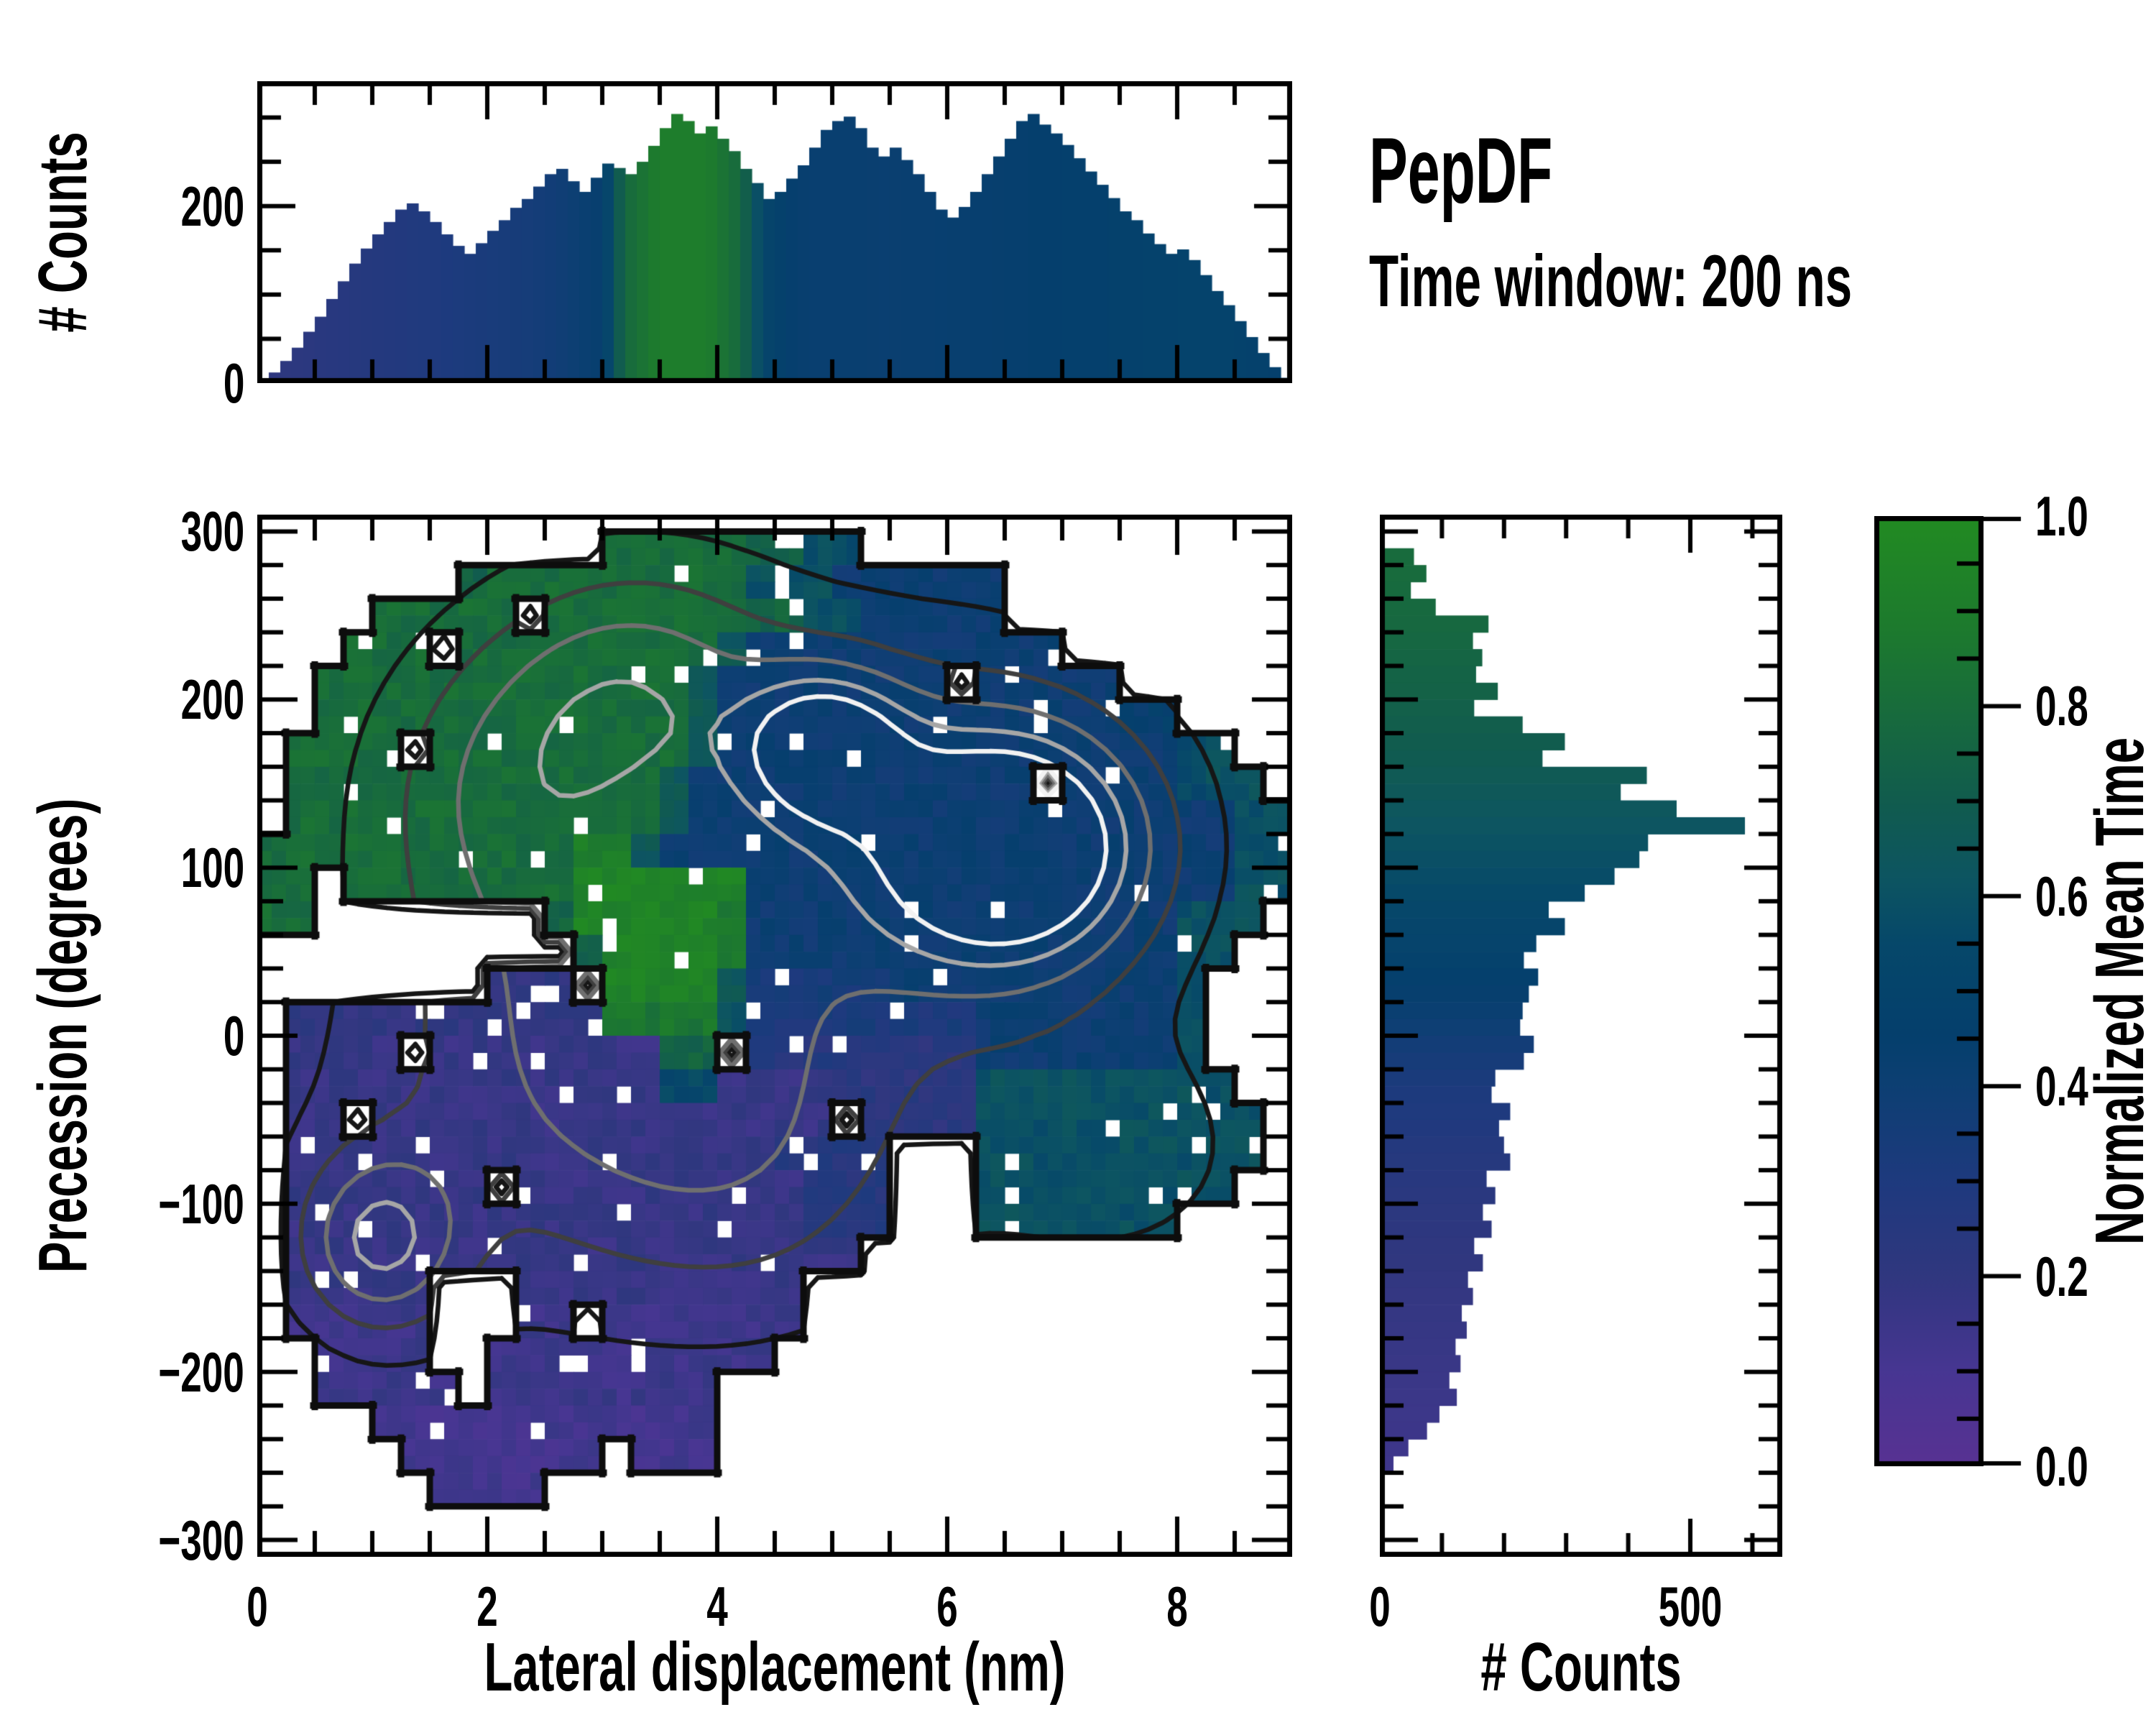 The height and width of the screenshot is (1725, 2156). Describe the element at coordinates (1951, 991) in the screenshot. I see `colorbar-canvas` at that location.